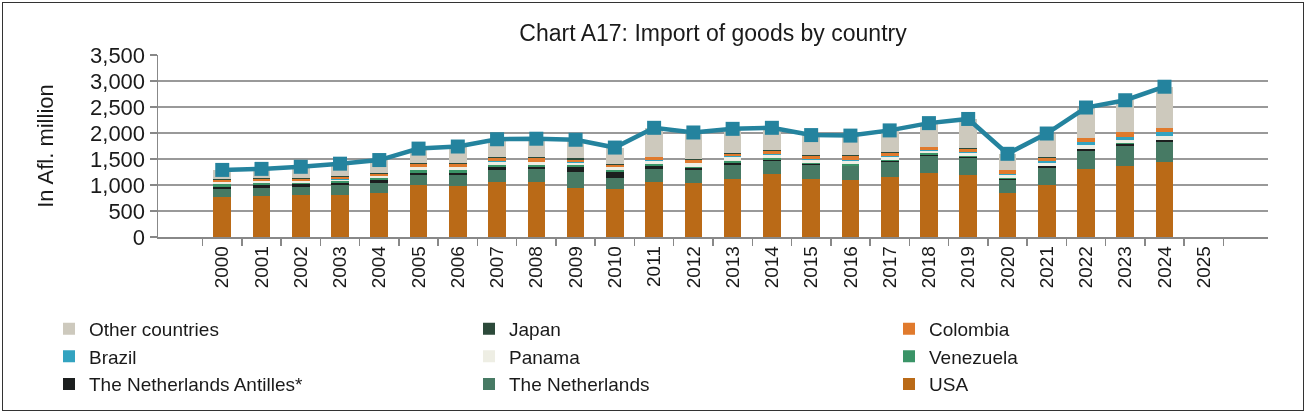  What do you see at coordinates (154, 330) in the screenshot?
I see `legend-label: Other countries` at bounding box center [154, 330].